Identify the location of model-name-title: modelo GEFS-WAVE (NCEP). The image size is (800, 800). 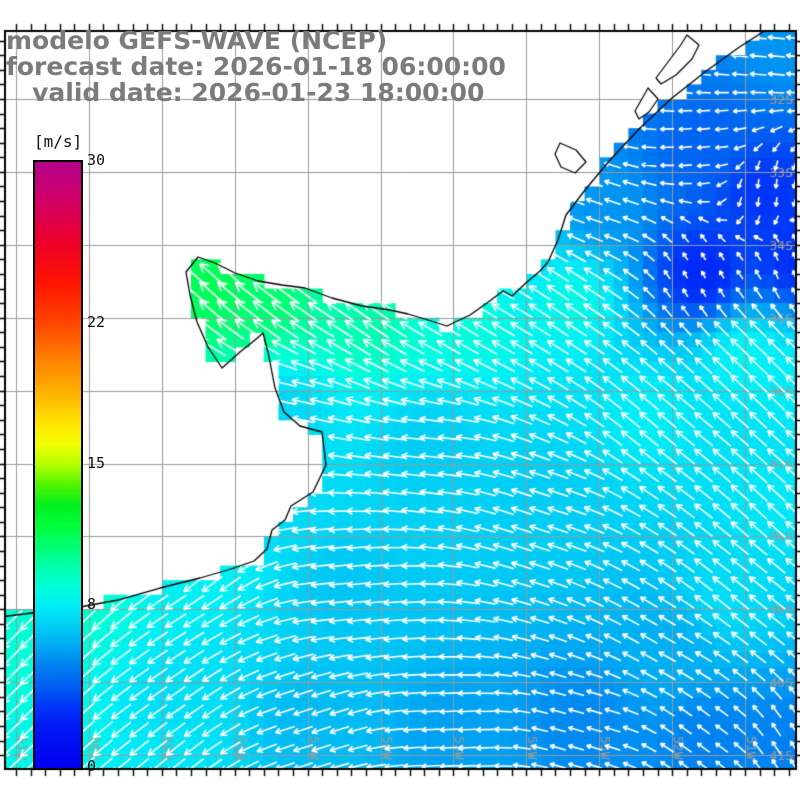
(197, 40).